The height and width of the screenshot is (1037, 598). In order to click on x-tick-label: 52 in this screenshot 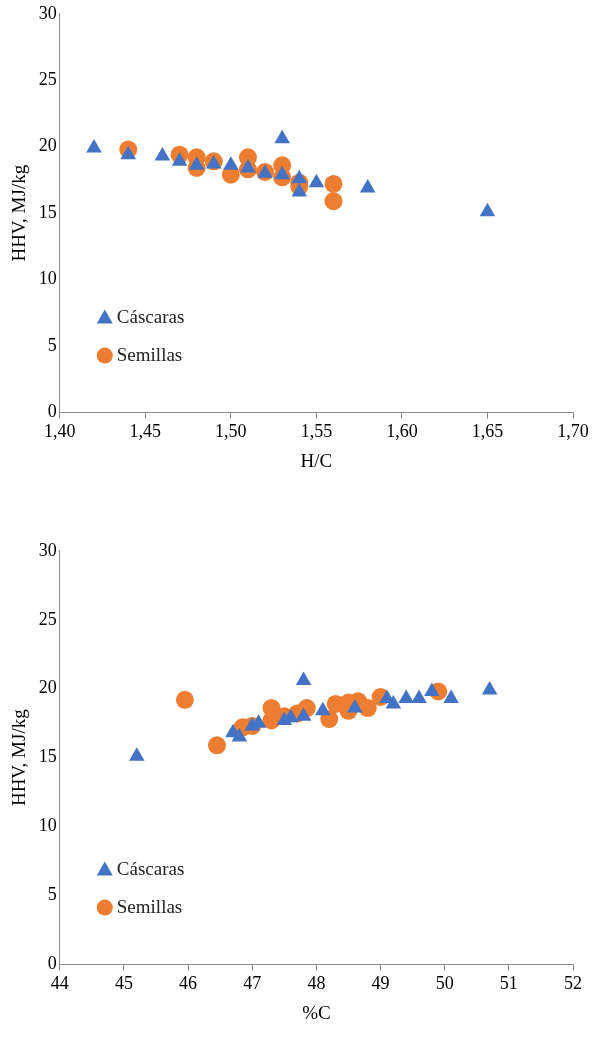, I will do `click(573, 983)`.